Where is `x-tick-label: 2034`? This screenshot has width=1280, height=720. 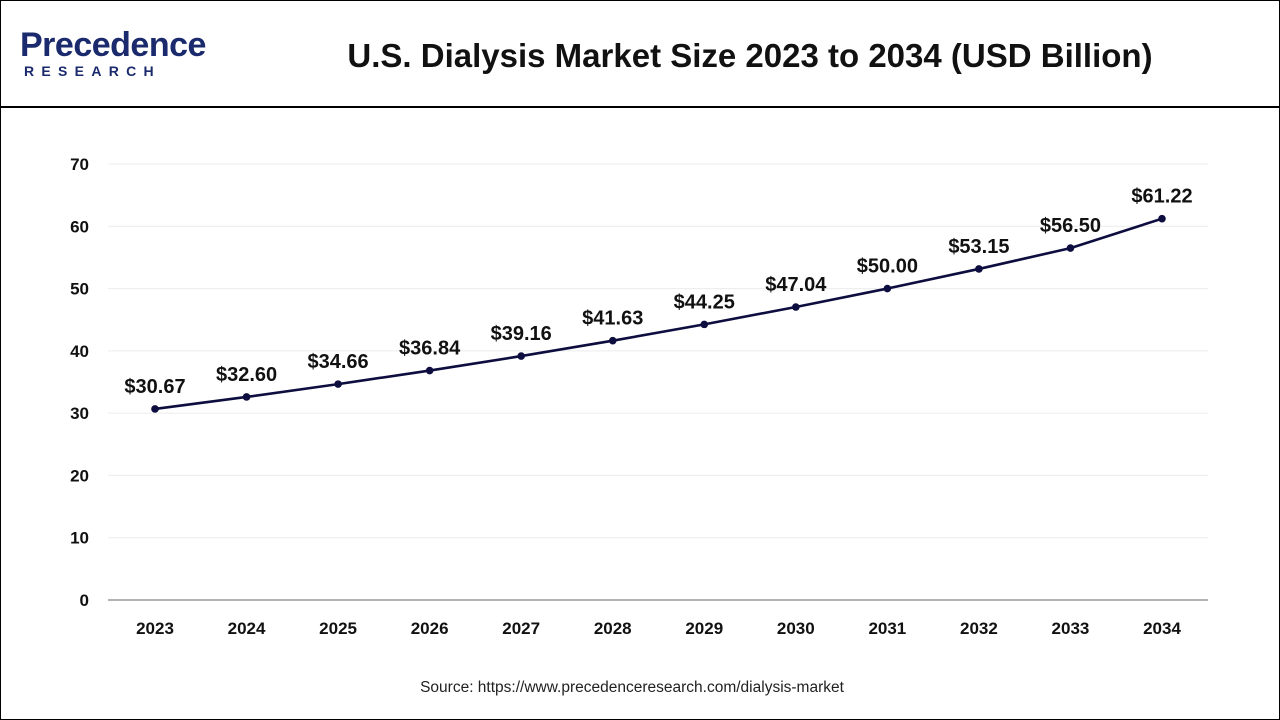
x-tick-label: 2034 is located at coordinates (1162, 628).